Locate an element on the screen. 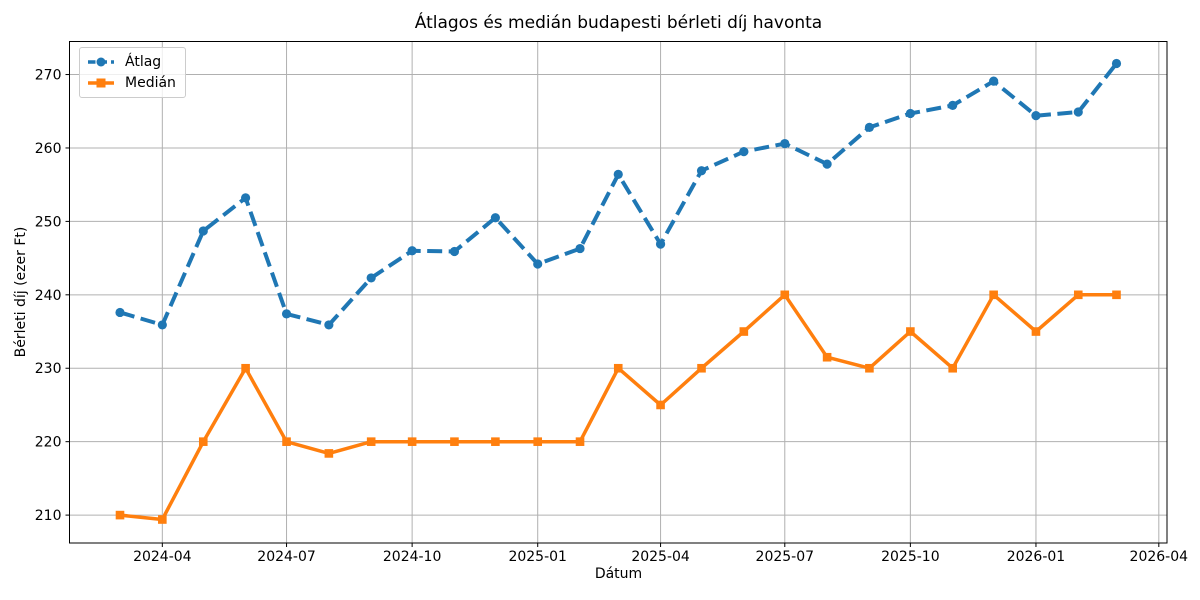  x-tick-label: 2025-01 is located at coordinates (537, 557).